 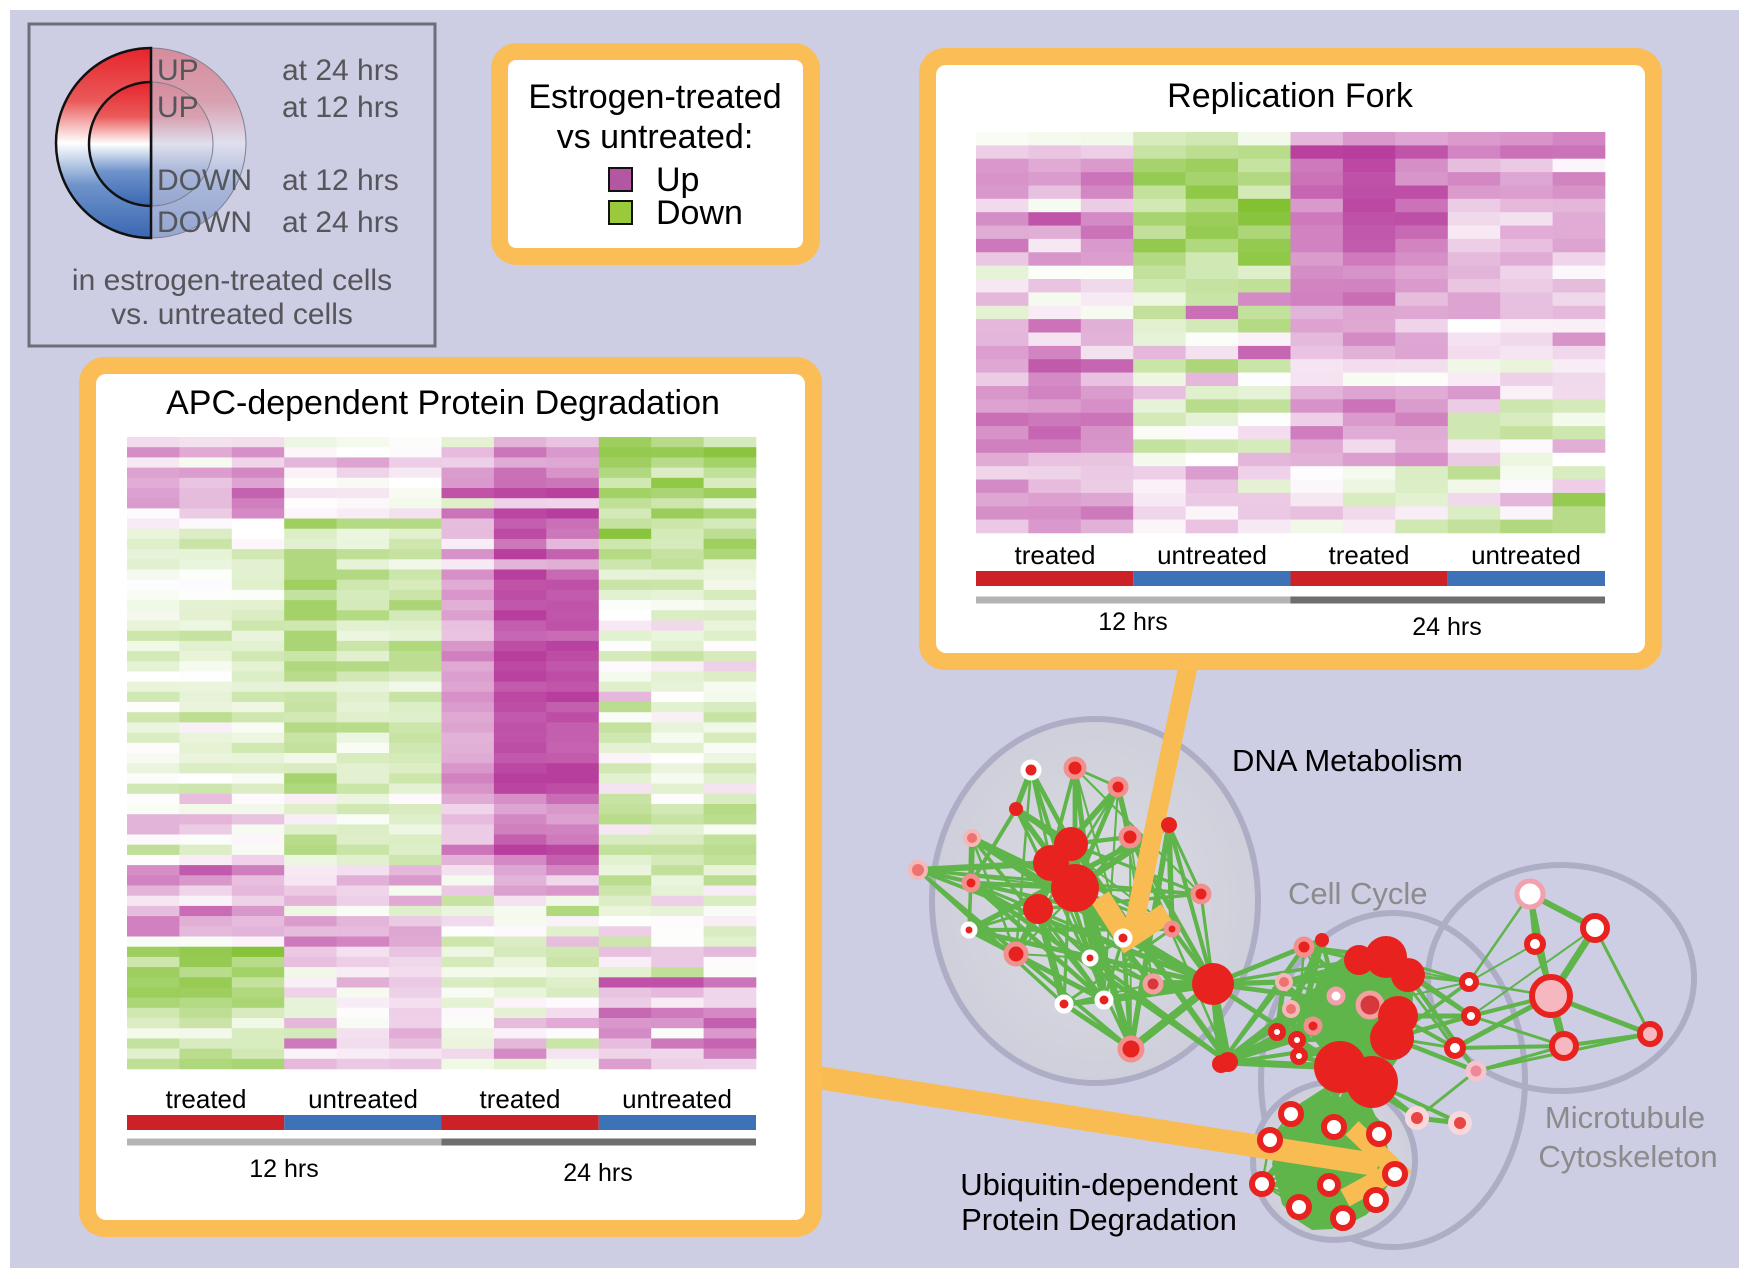 I want to click on svg-text:APC-dependent Protein Degradat: APC-dependent Protein Degradation, so click(x=443, y=403).